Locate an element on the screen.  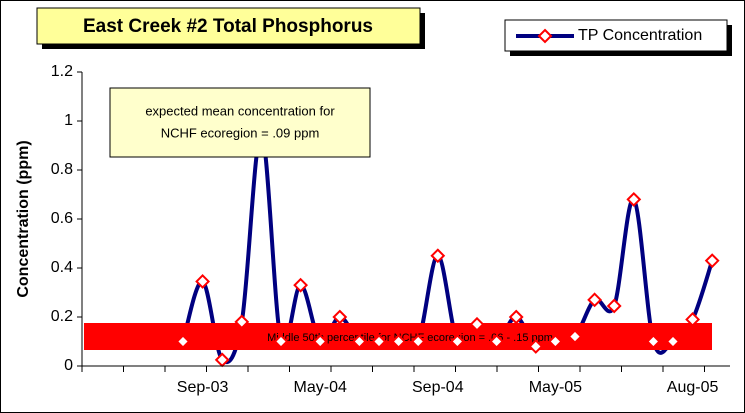
x-tick-label: May-04 is located at coordinates (320, 387).